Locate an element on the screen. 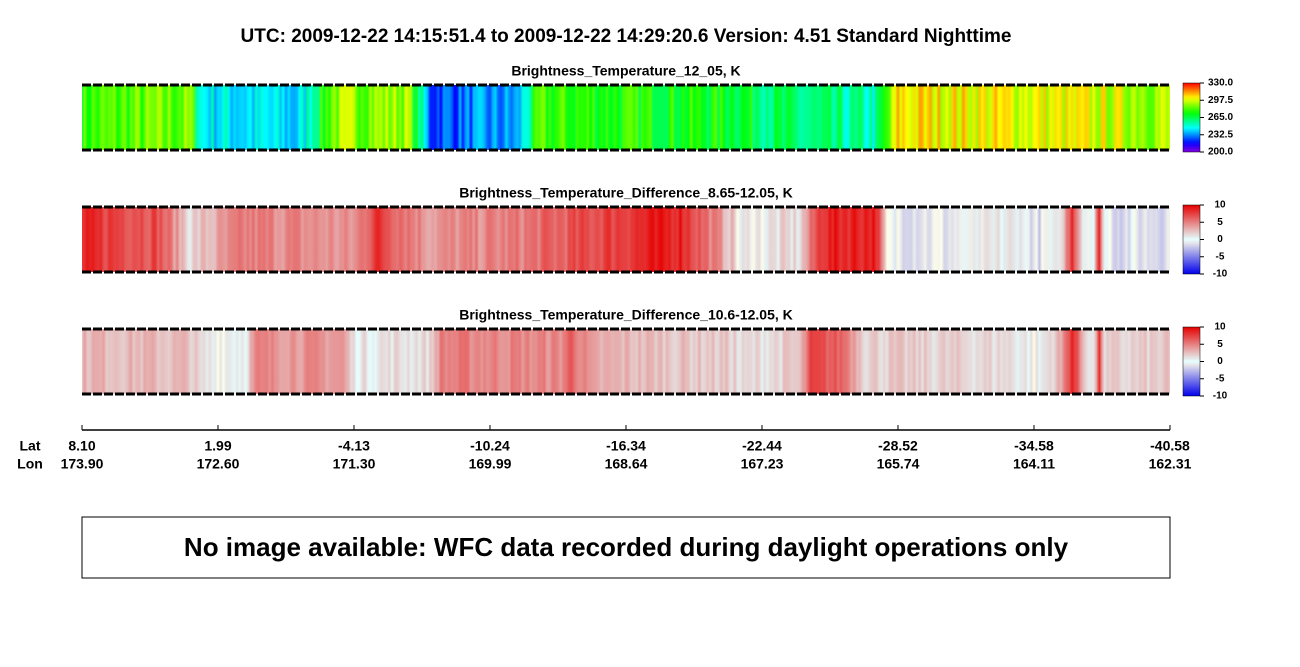 Image resolution: width=1300 pixels, height=667 pixels. colorbar-tick-label: 232.5 is located at coordinates (1220, 134).